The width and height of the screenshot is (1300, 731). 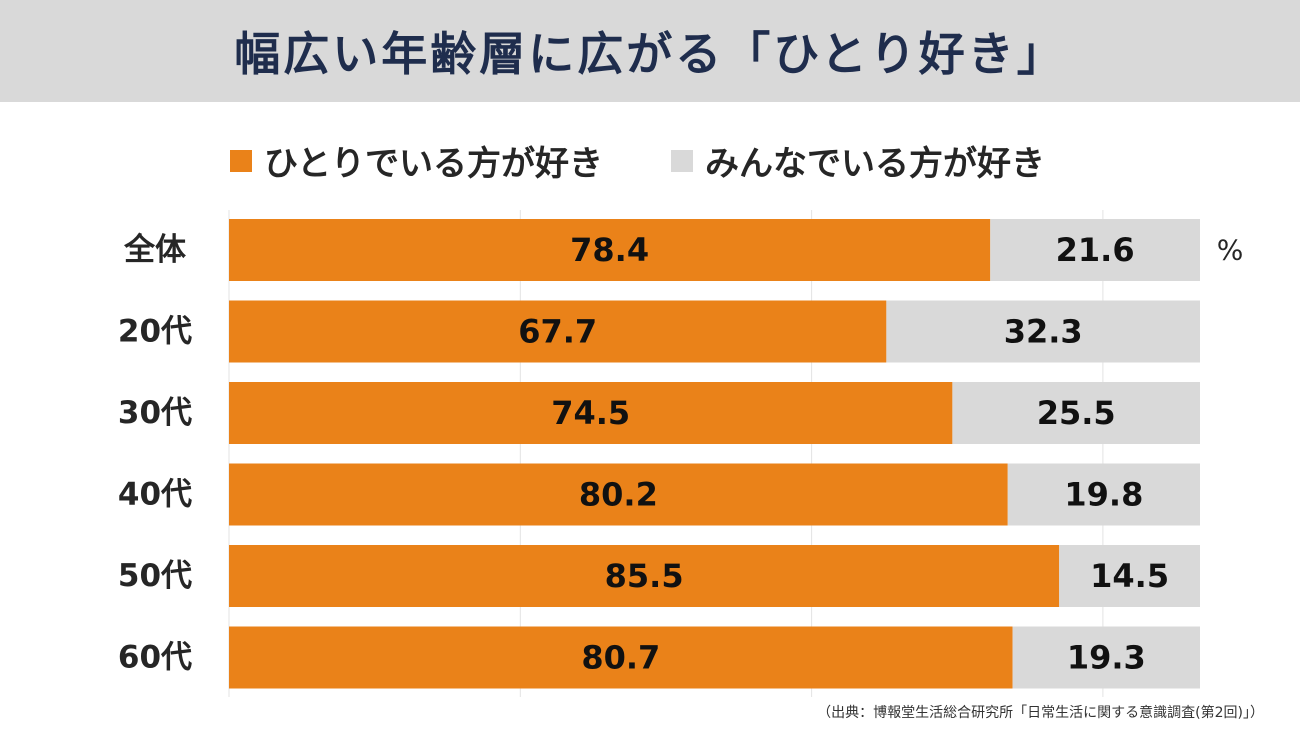 I want to click on data-label: 74.5, so click(x=590, y=413).